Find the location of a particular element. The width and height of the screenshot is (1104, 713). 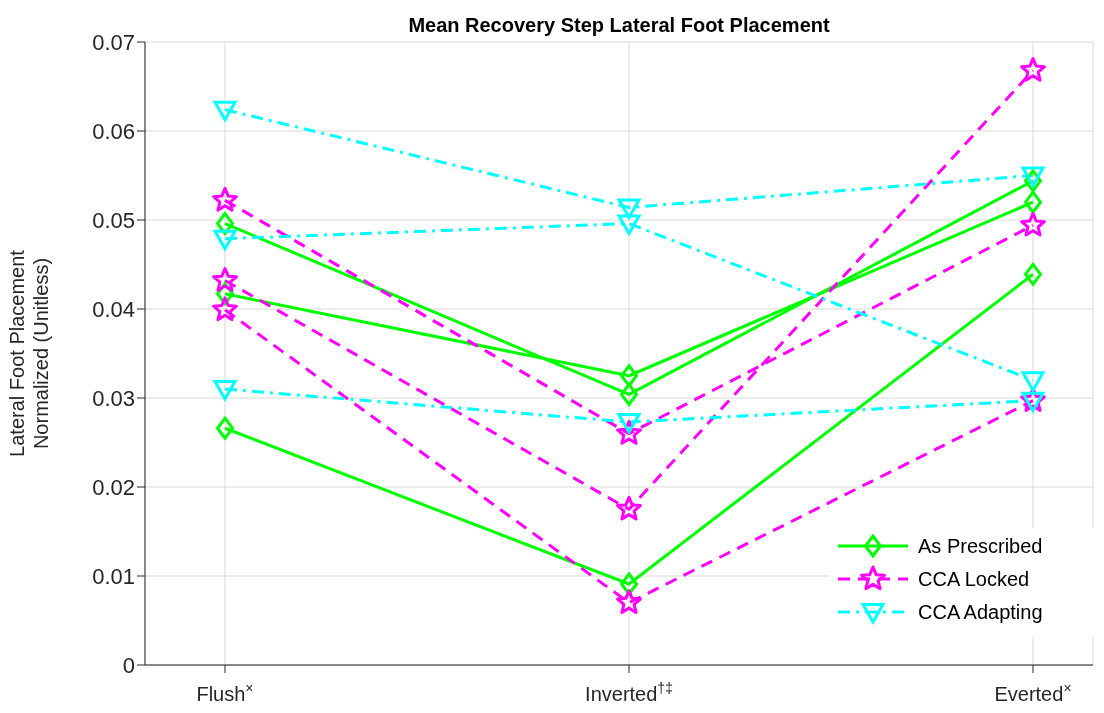

x-tick-label: Flush$^{×}$ is located at coordinates (225, 692).